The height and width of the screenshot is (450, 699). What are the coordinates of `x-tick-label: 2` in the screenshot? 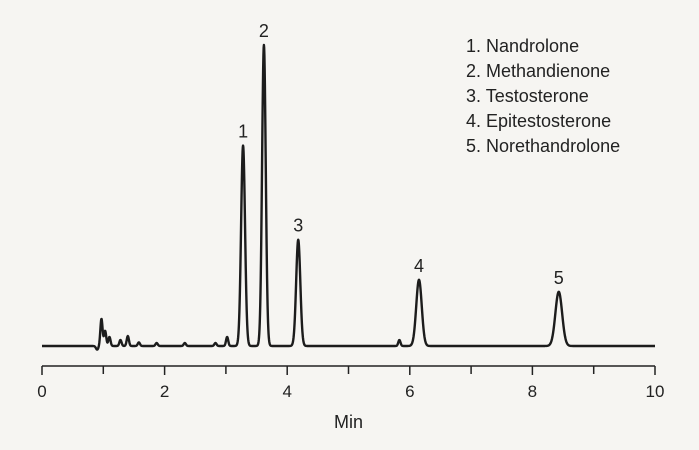 It's located at (164, 391).